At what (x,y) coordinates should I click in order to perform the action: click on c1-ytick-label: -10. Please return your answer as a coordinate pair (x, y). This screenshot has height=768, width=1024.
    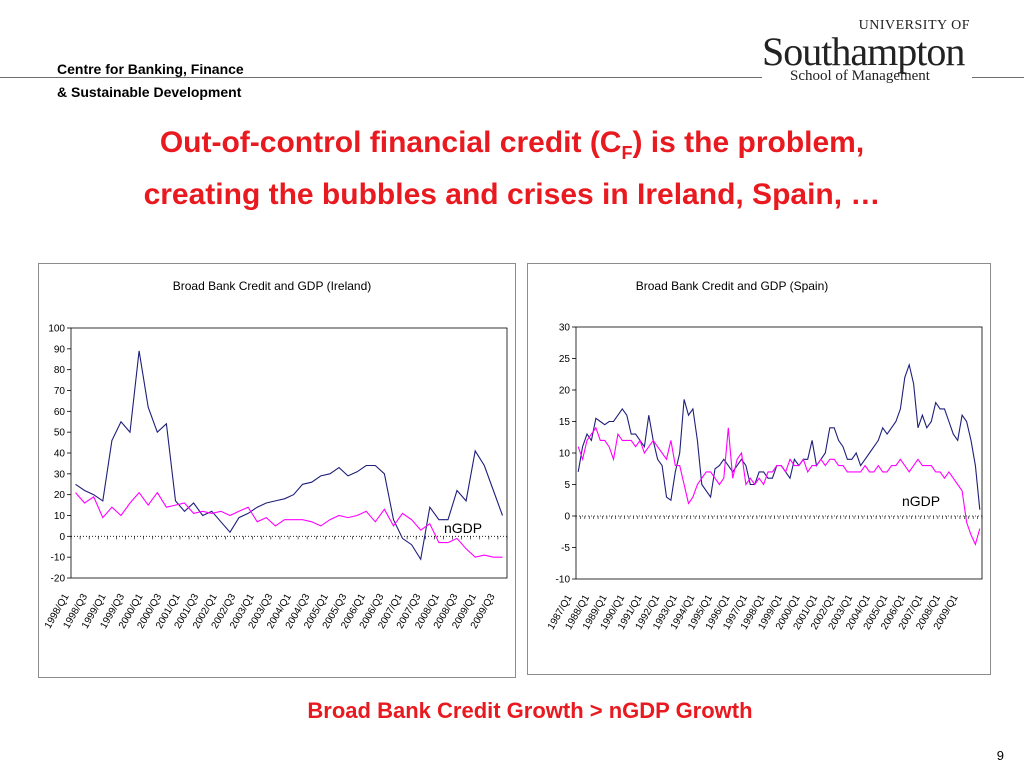
    Looking at the image, I should click on (563, 580).